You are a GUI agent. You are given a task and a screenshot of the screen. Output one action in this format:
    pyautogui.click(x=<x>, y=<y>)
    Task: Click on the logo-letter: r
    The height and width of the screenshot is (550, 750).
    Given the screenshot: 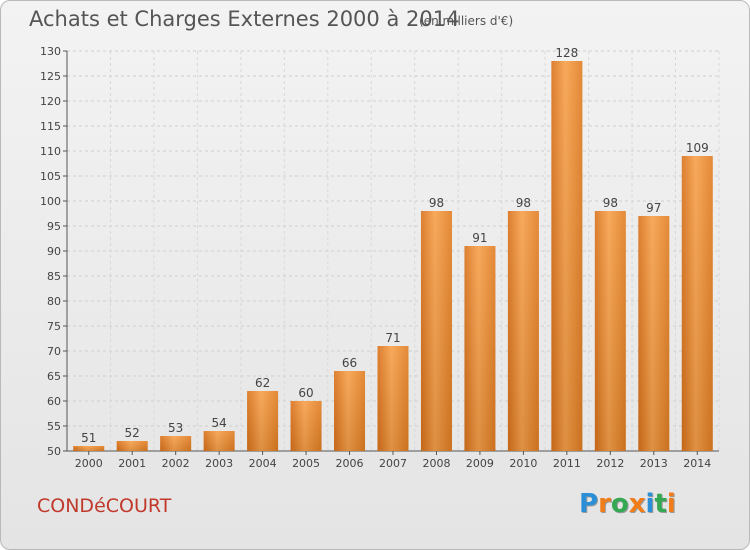 What is the action you would take?
    pyautogui.click(x=604, y=504)
    